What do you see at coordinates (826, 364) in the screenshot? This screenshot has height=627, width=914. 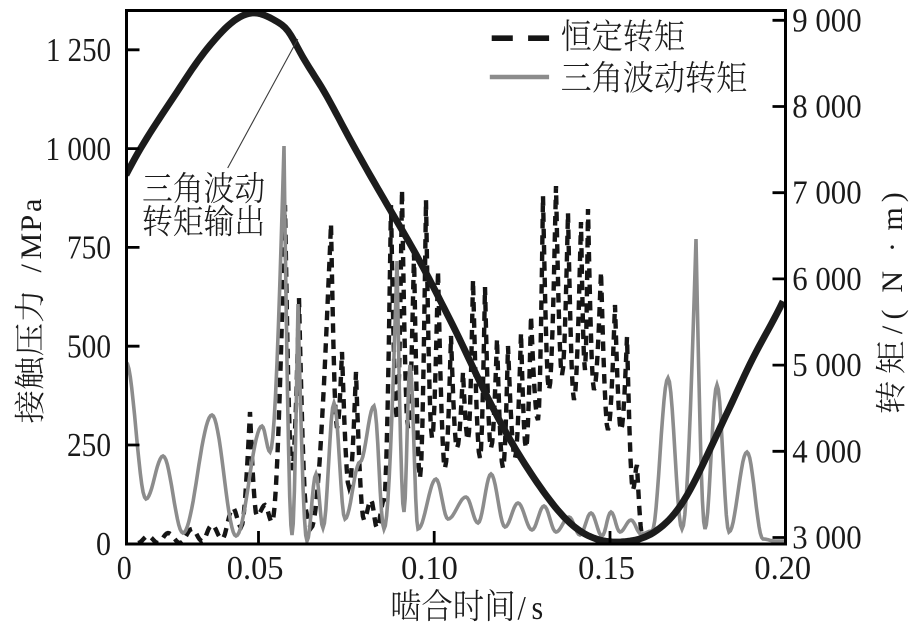 I see `svg-text: 5 000` at bounding box center [826, 364].